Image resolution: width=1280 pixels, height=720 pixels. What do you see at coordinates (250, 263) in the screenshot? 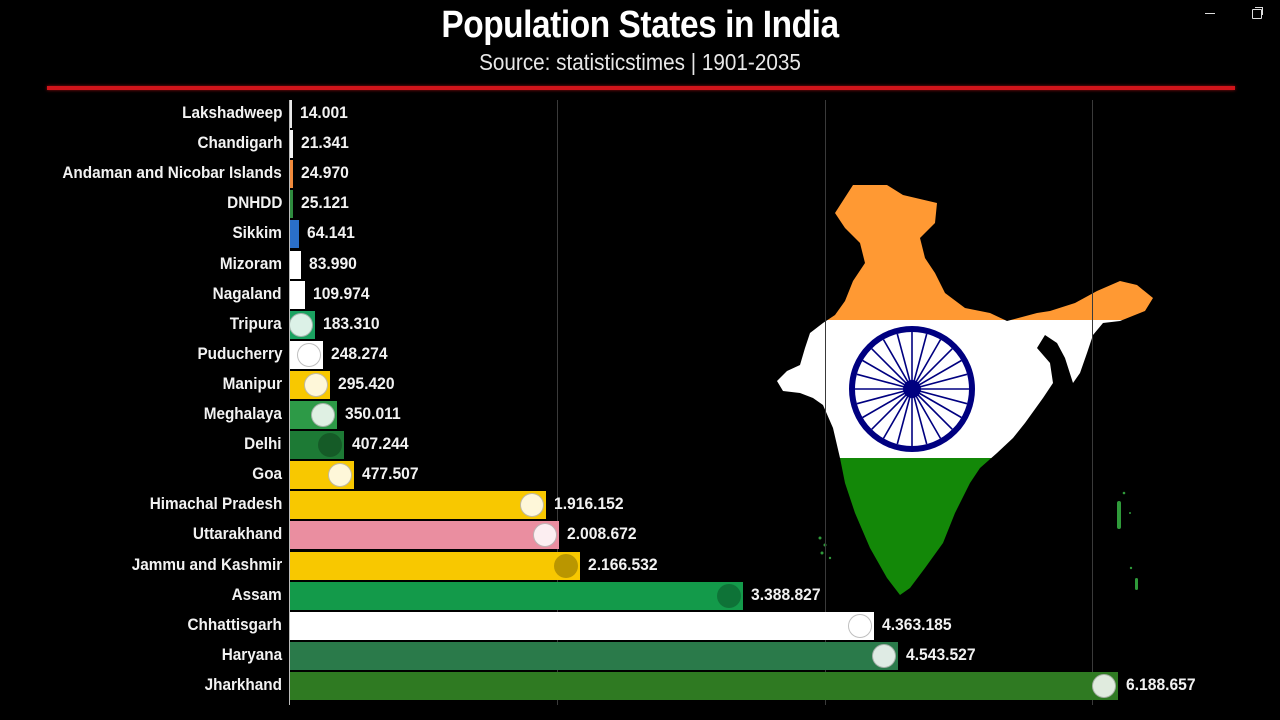
I see `bar-label: Mizoram` at bounding box center [250, 263].